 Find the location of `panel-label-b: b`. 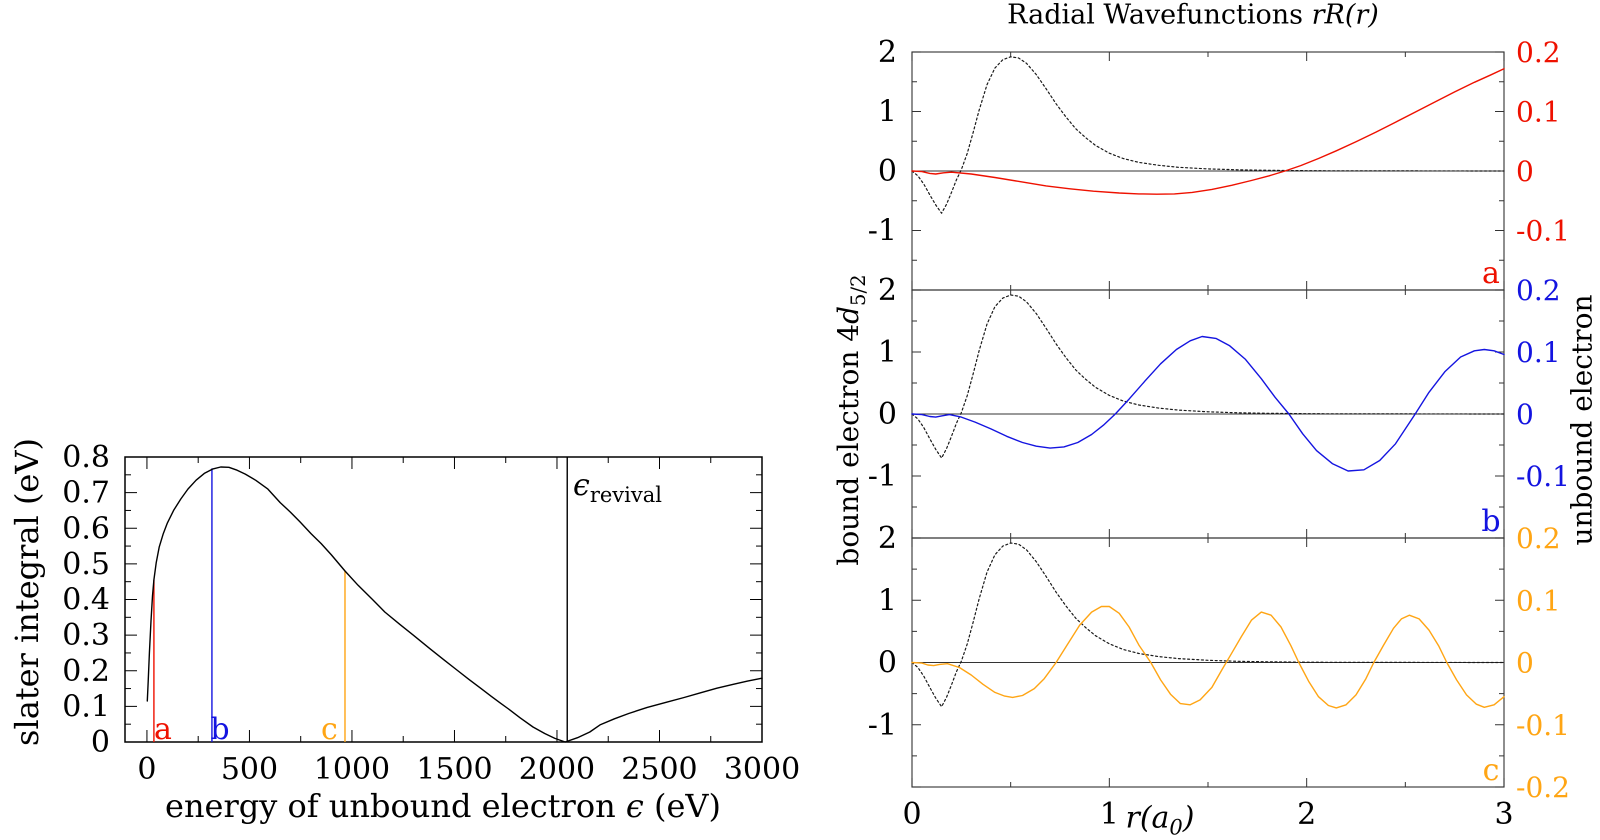

panel-label-b: b is located at coordinates (1490, 521).